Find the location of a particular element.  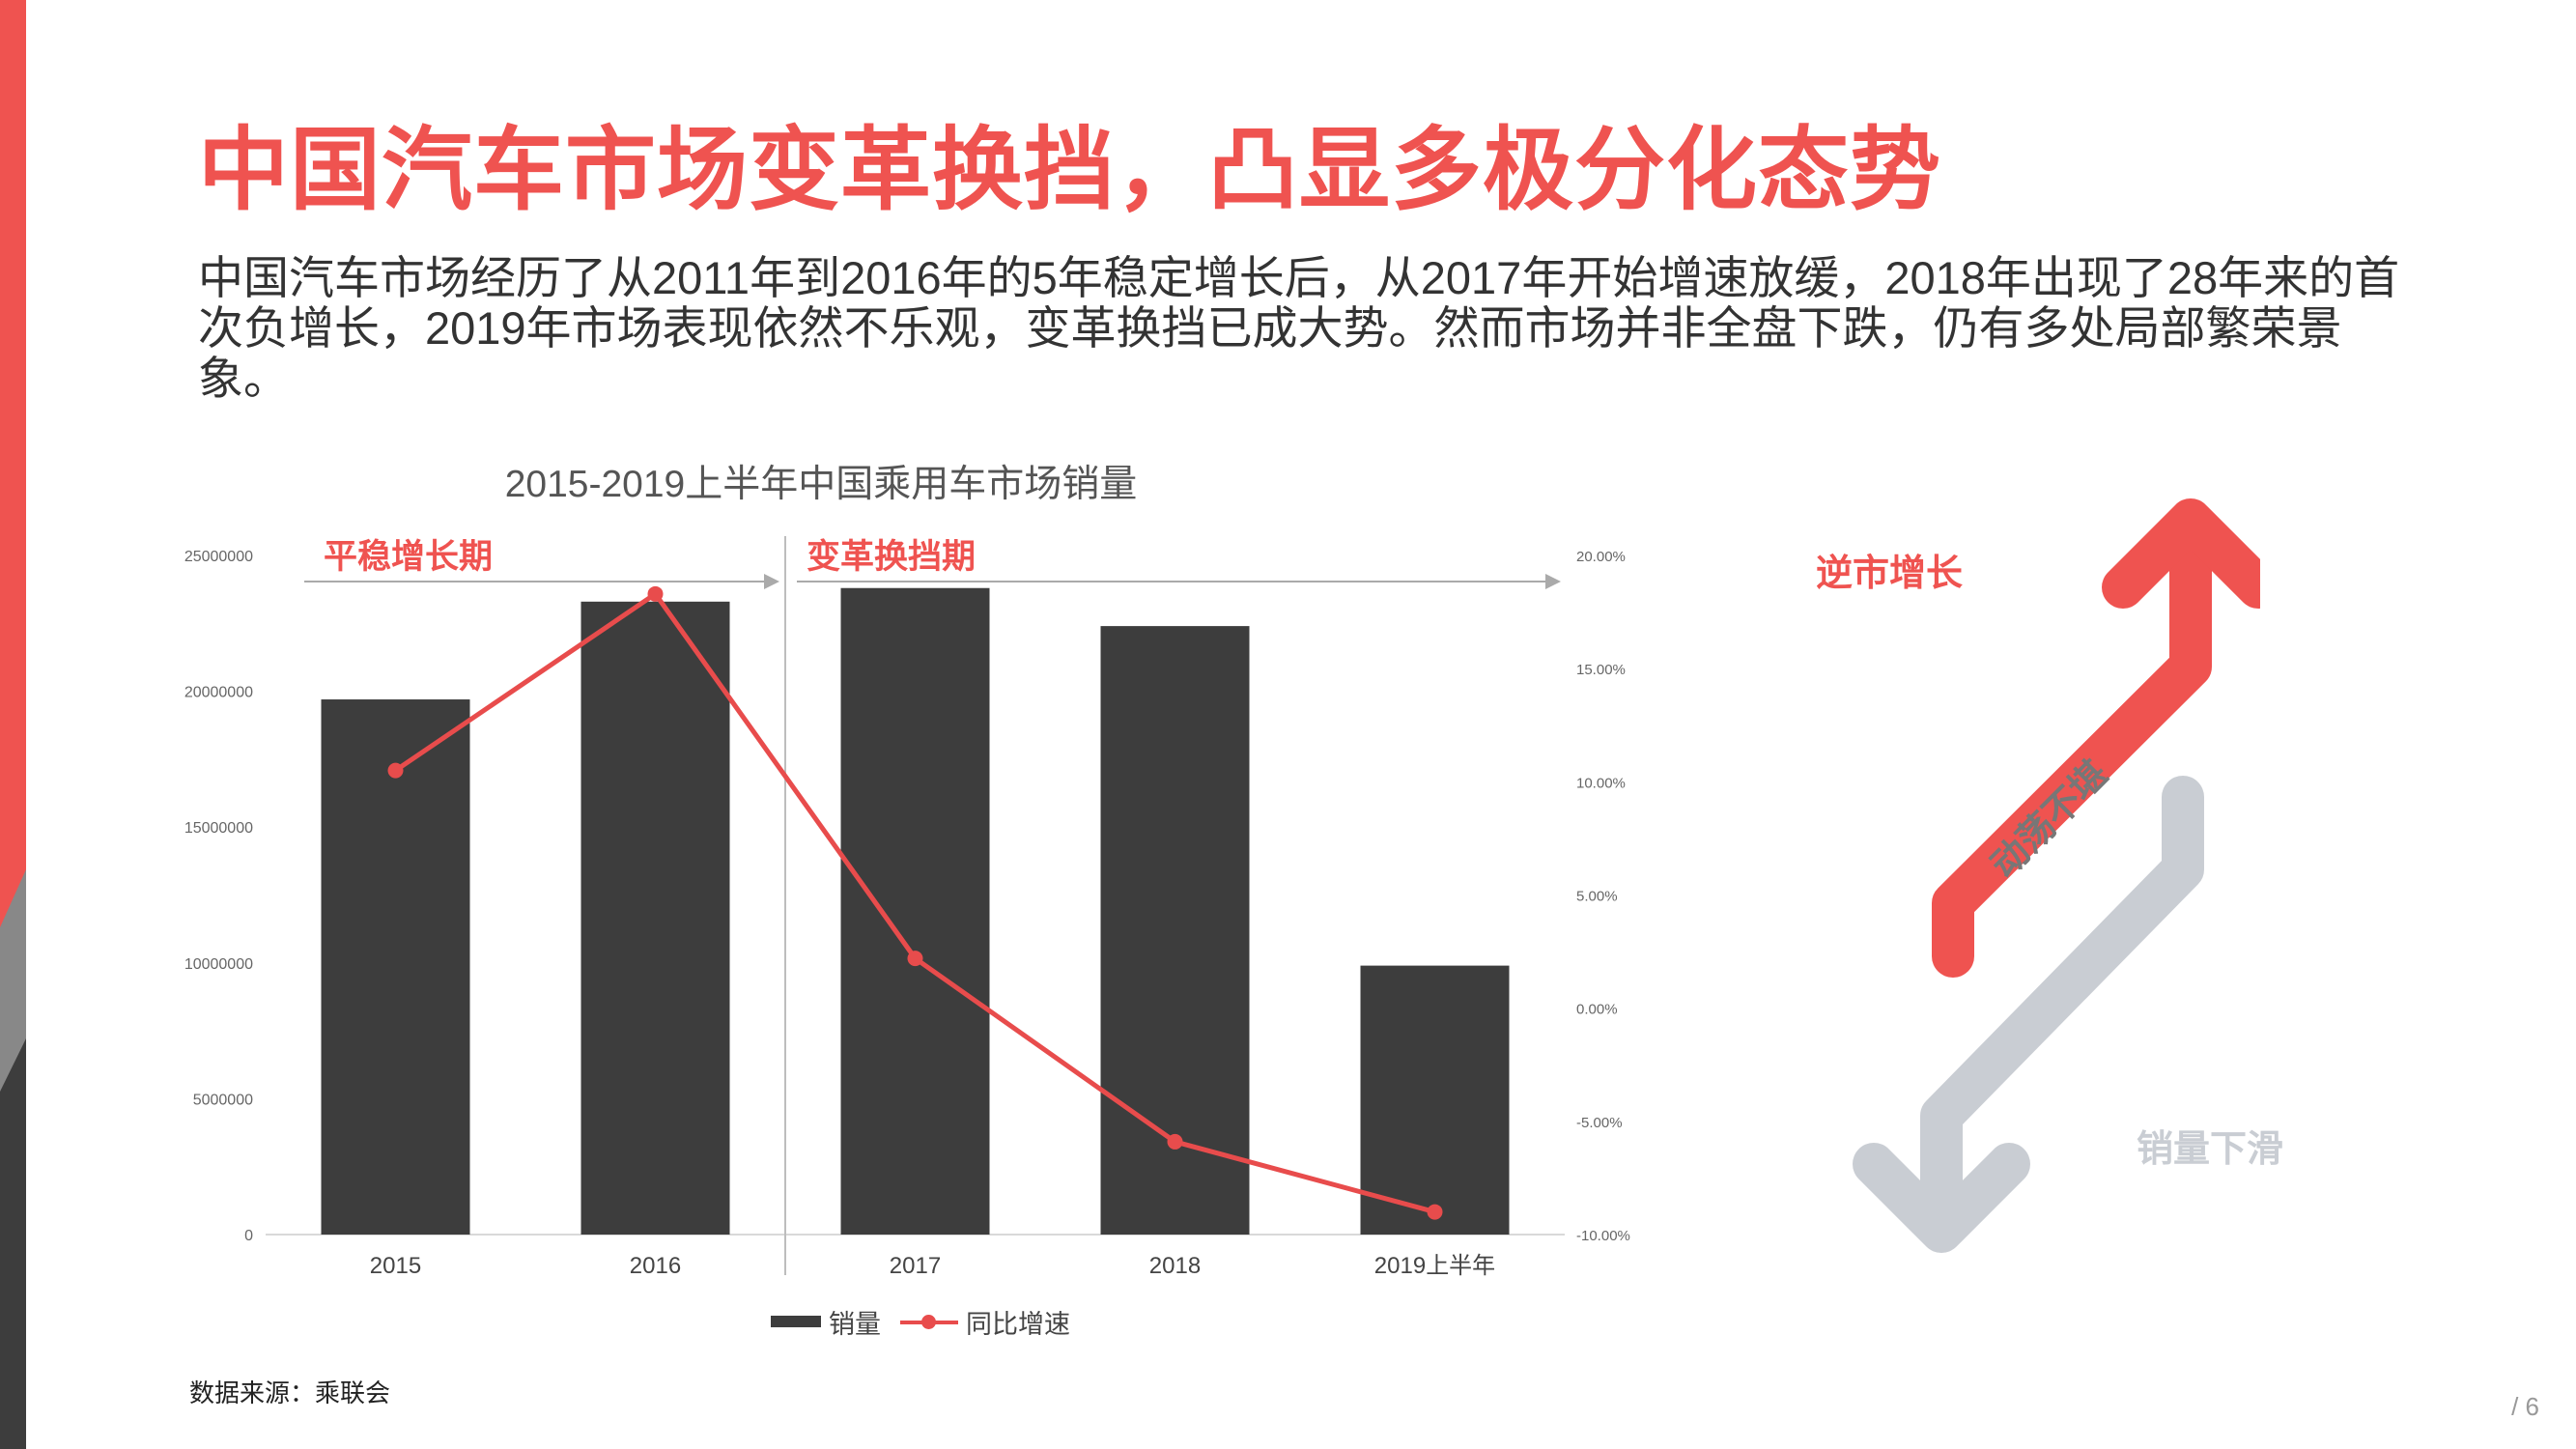

legend-item-growth: 同比增速 is located at coordinates (985, 1322).